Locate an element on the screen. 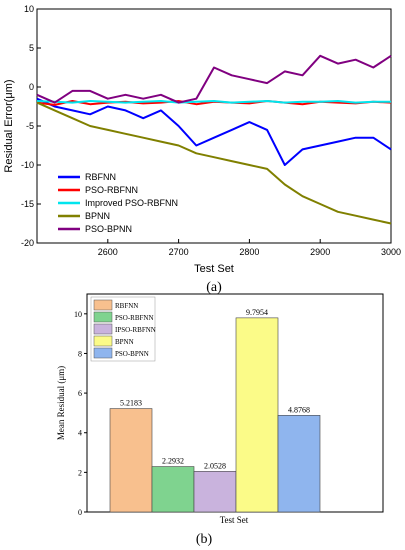 This screenshot has height=550, width=405. bar-value-label: 4.8768 is located at coordinates (299, 409).